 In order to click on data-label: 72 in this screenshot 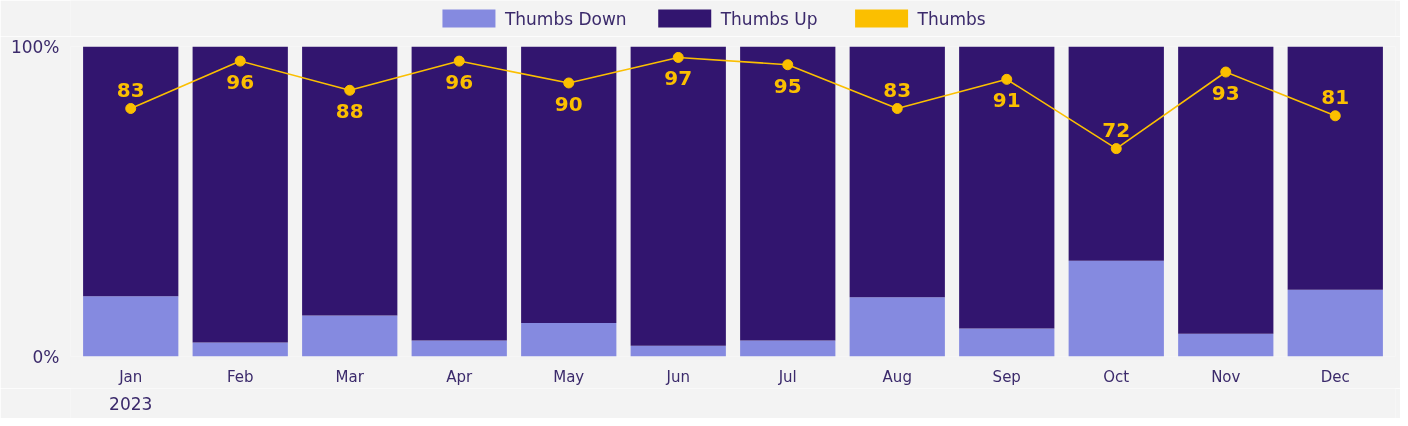, I will do `click(1116, 129)`.